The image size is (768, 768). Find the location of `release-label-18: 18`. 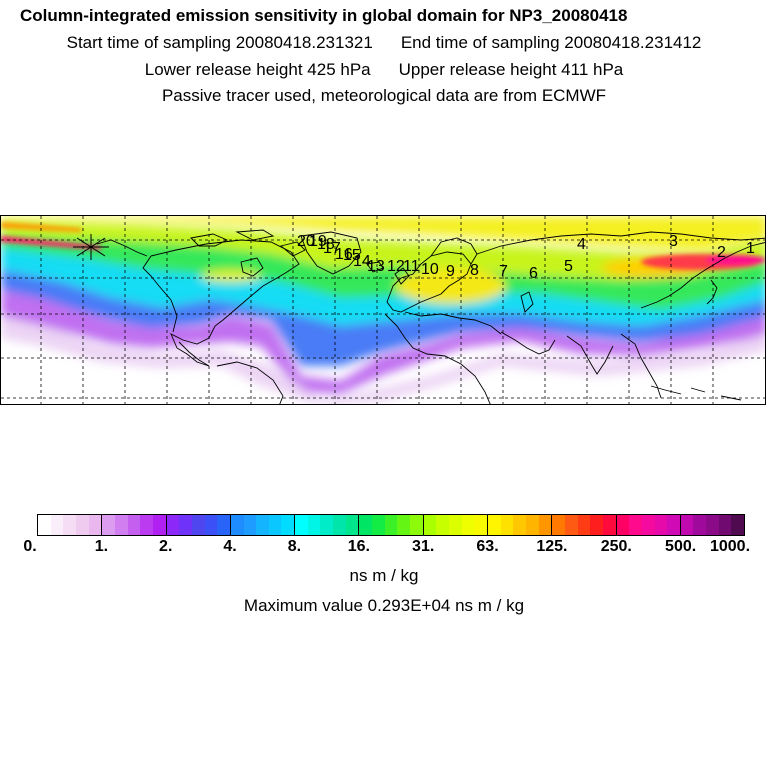

release-label-18: 18 is located at coordinates (326, 244).